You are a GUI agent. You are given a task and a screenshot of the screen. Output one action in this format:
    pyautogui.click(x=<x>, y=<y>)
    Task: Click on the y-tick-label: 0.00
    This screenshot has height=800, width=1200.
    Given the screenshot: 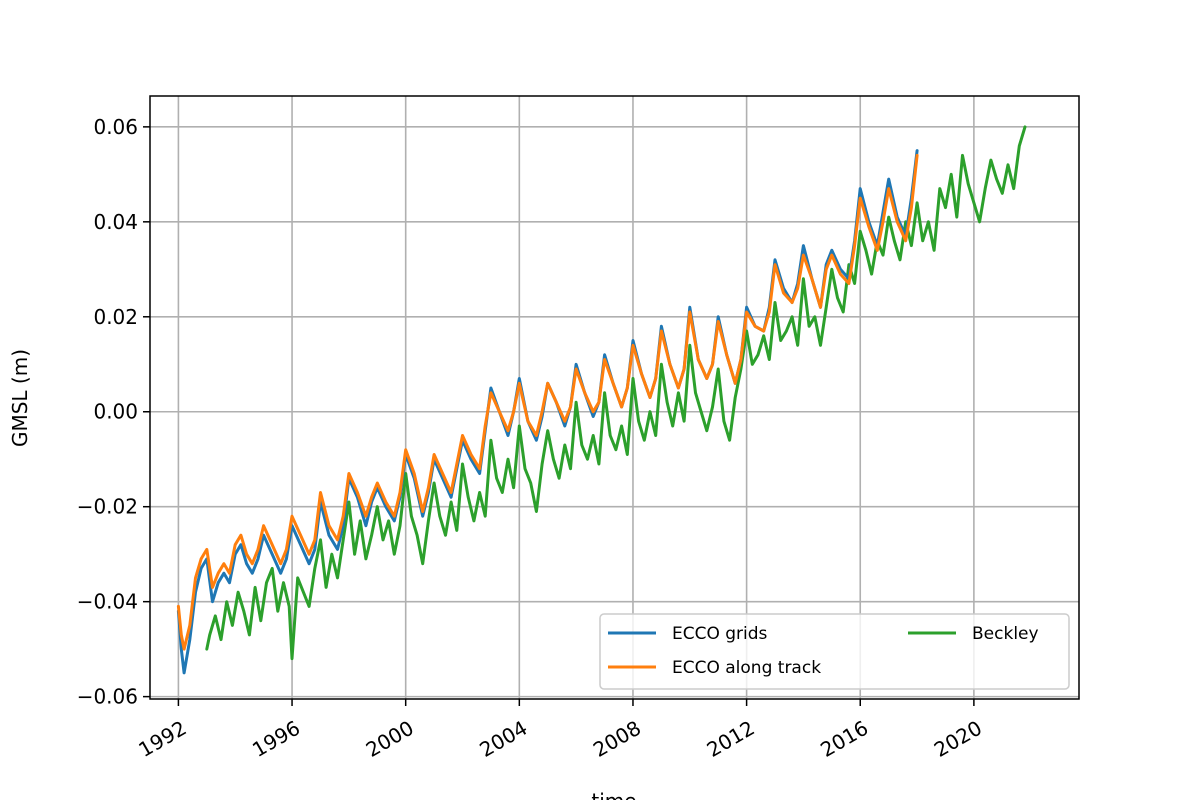 What is the action you would take?
    pyautogui.click(x=115, y=412)
    